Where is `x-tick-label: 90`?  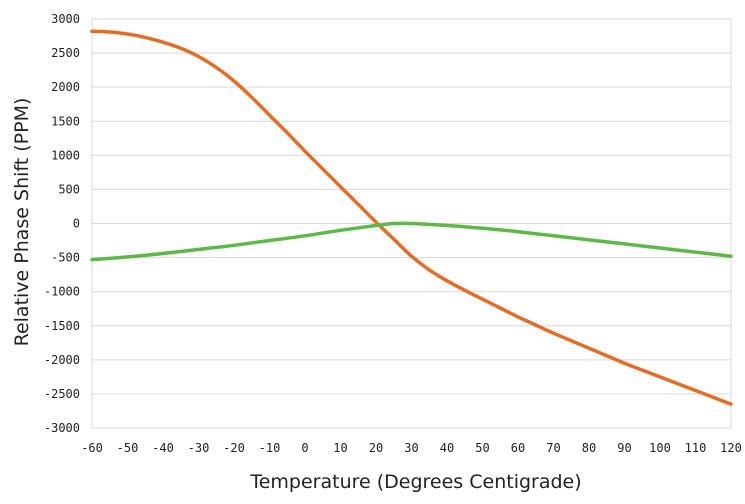 x-tick-label: 90 is located at coordinates (624, 448).